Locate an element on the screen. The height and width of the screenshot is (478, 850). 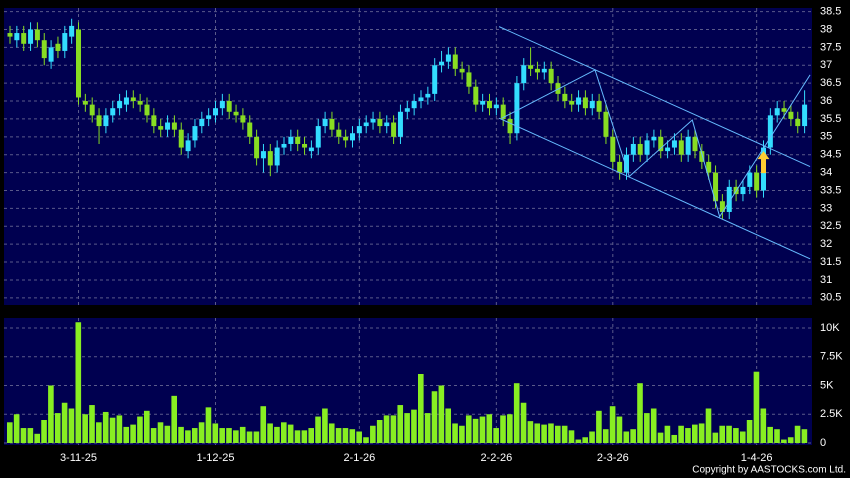
volume-tick-label: 10K is located at coordinates (830, 328).